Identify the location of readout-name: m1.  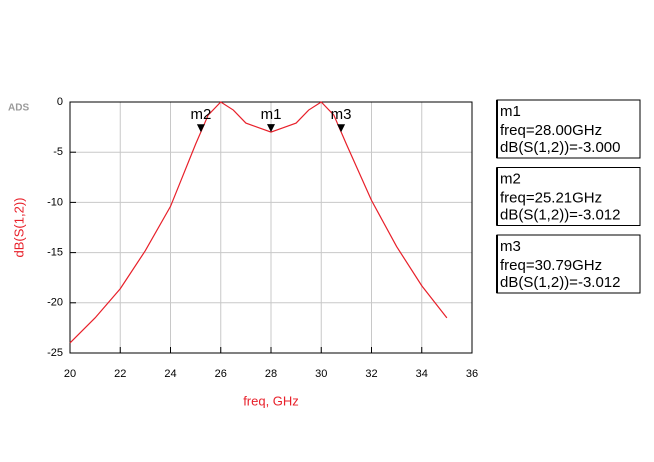
(510, 111).